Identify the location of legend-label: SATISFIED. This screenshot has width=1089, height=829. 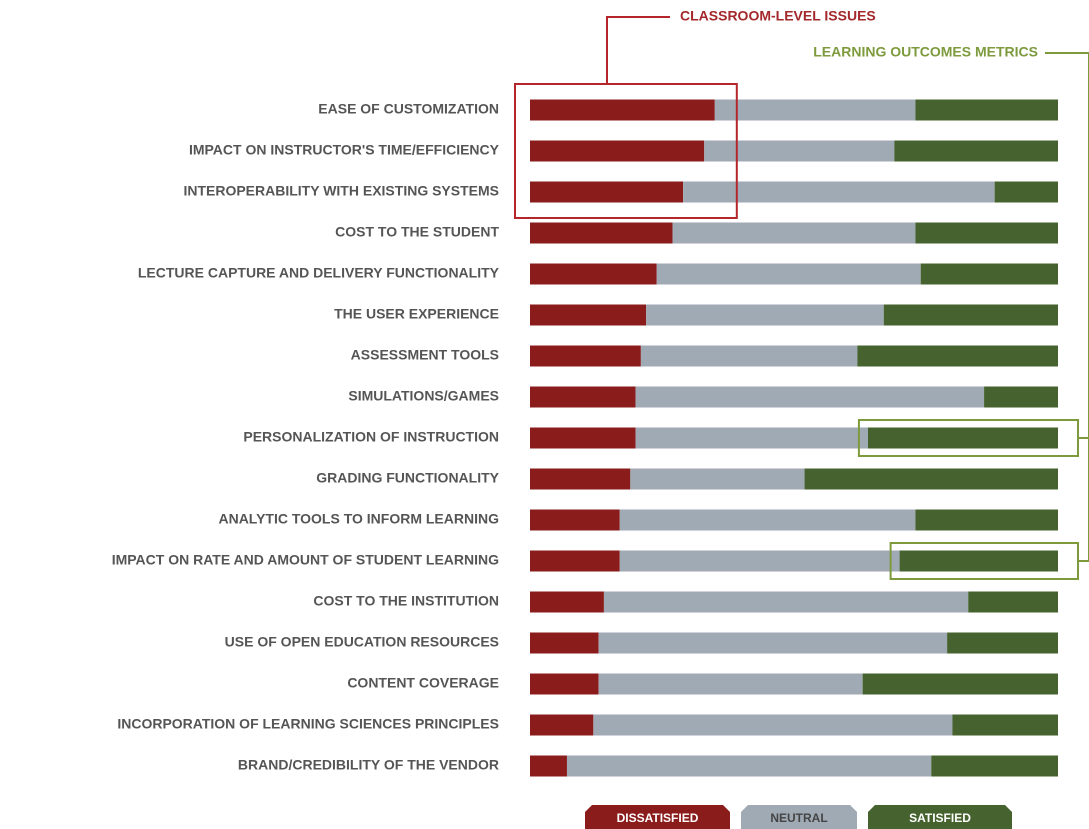
(940, 818).